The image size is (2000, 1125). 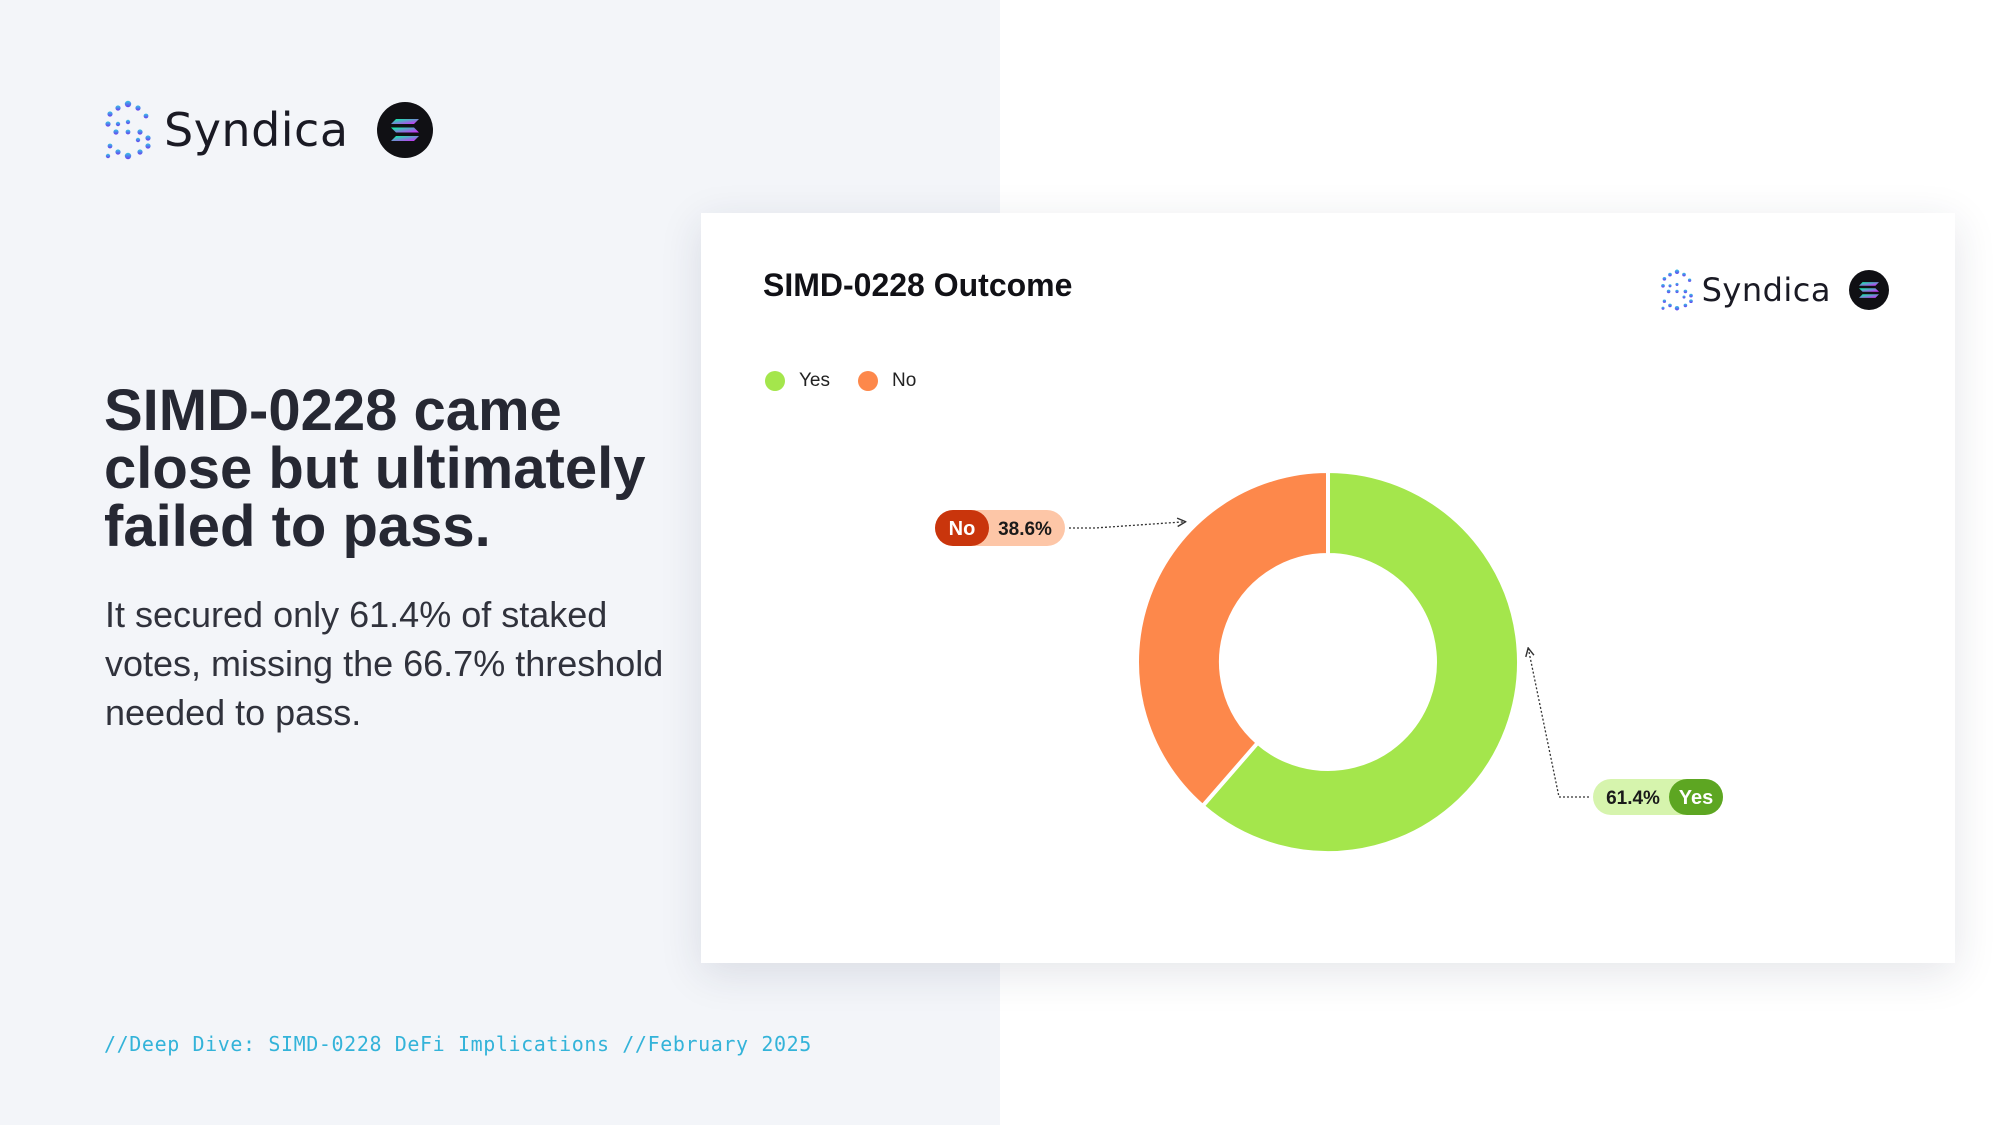 What do you see at coordinates (814, 380) in the screenshot?
I see `legend-label-yes: Yes` at bounding box center [814, 380].